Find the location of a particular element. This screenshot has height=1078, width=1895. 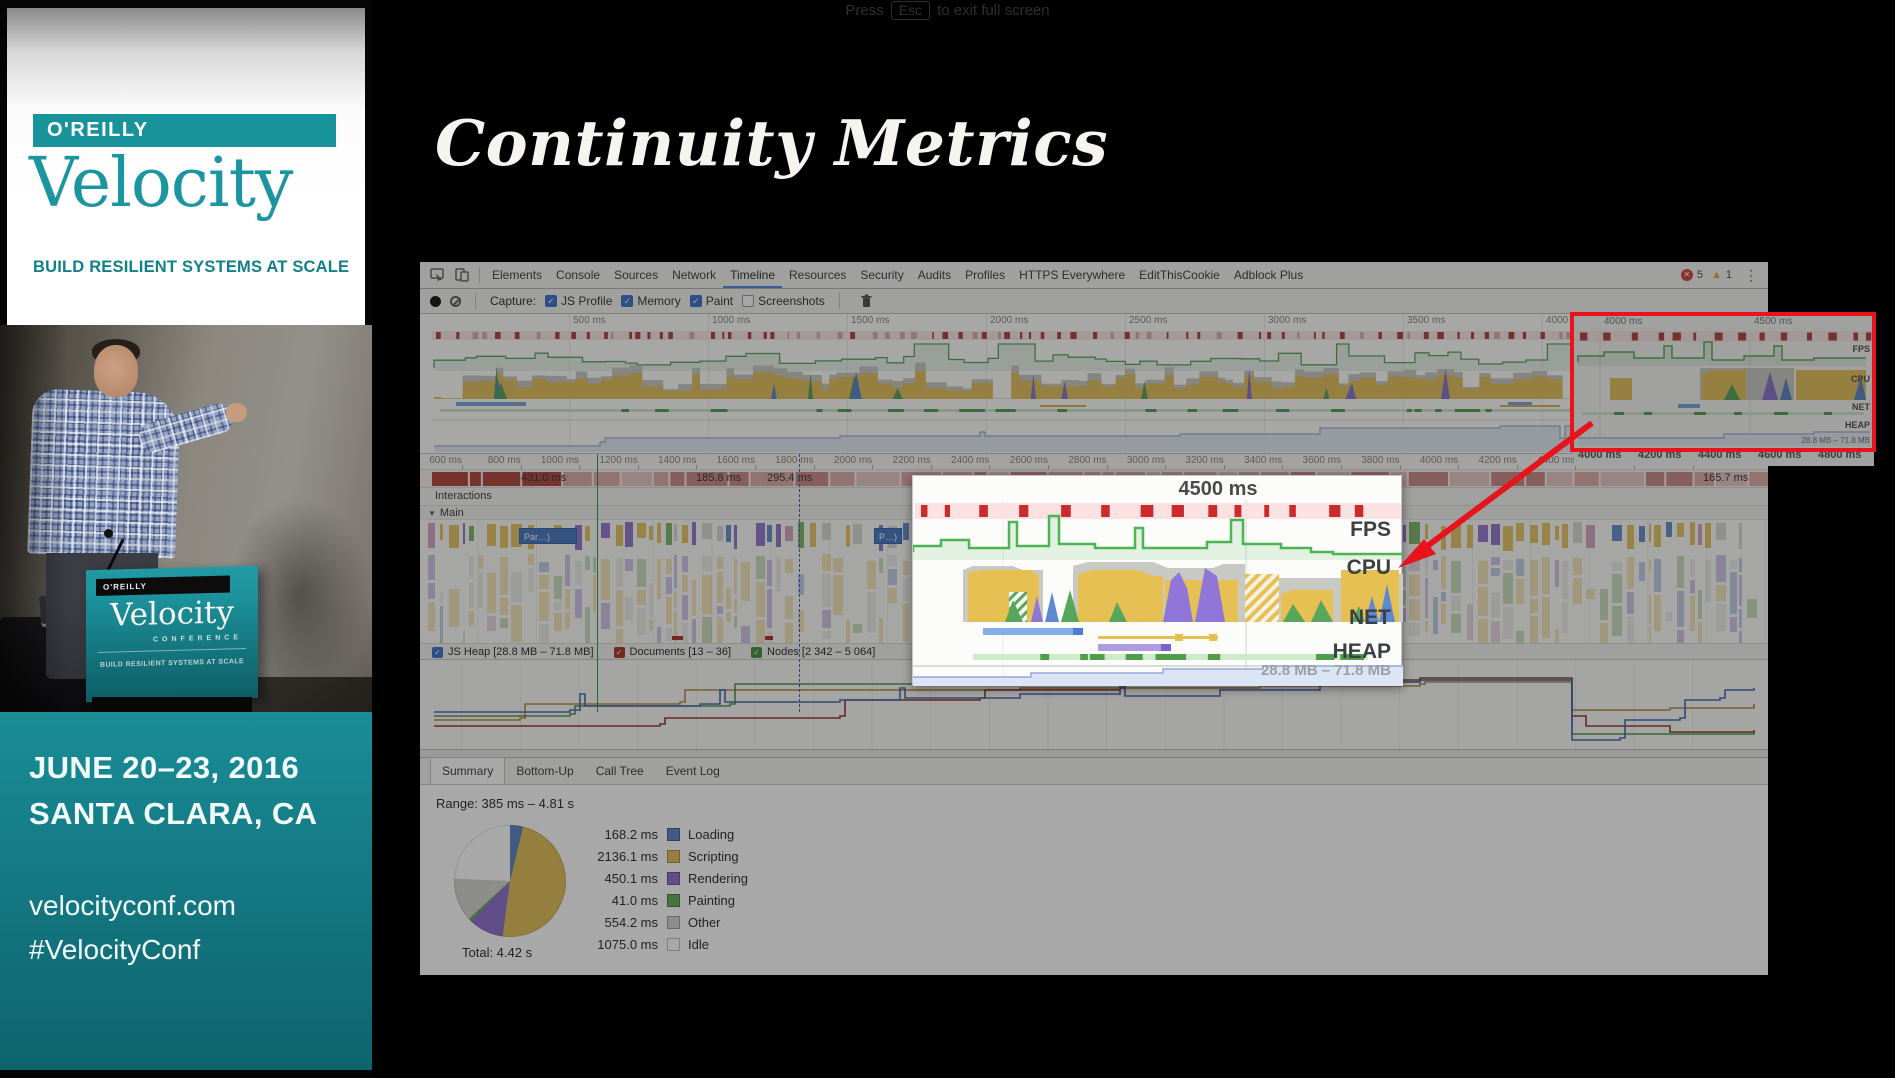

tab-adblock-plus: Adblock Plus is located at coordinates (1268, 275).